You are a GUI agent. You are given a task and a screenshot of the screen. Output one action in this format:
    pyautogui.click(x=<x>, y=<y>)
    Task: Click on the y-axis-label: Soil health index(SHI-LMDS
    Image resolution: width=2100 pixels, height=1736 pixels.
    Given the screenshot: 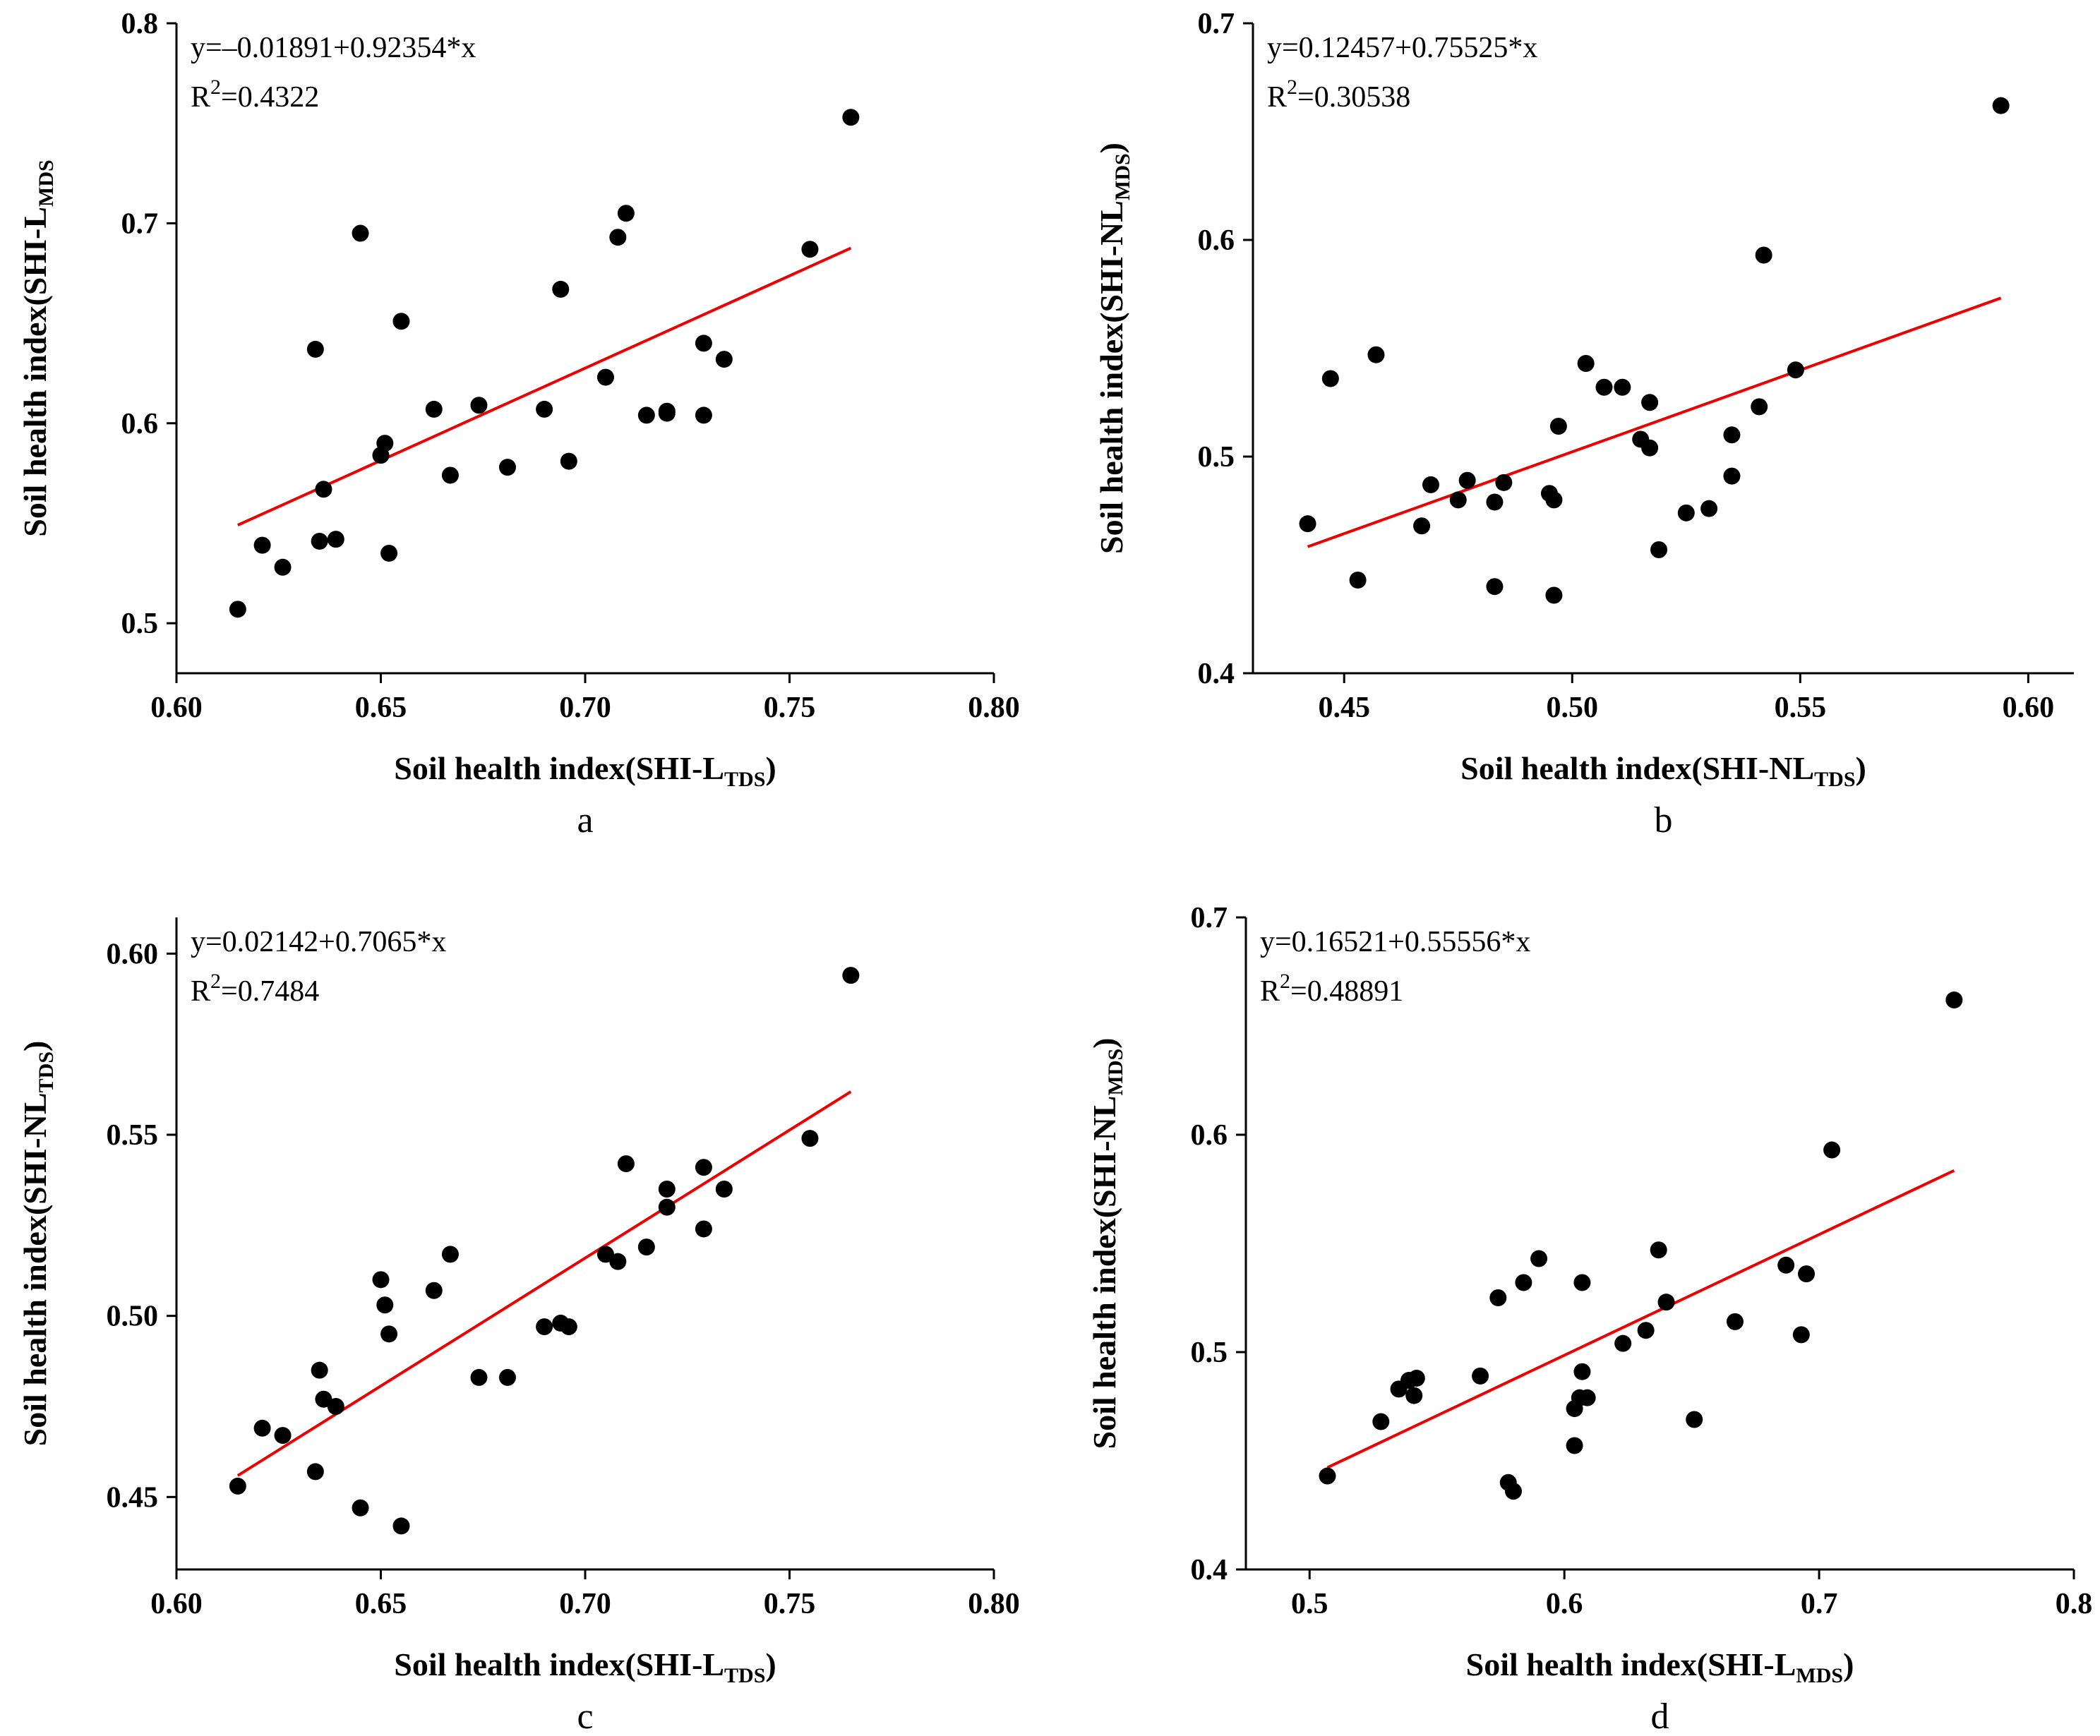 What is the action you would take?
    pyautogui.click(x=37, y=347)
    